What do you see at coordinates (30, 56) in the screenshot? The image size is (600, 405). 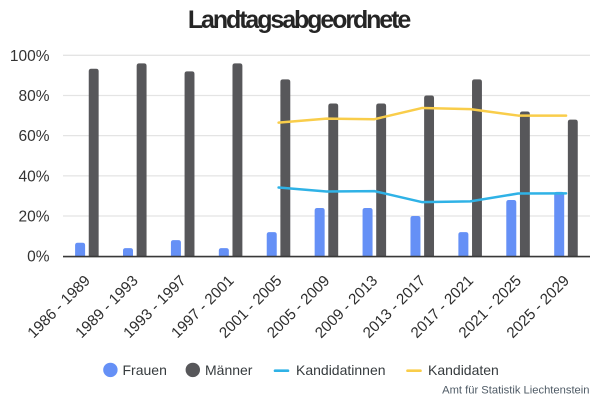 I see `svg-text: 100%` at bounding box center [30, 56].